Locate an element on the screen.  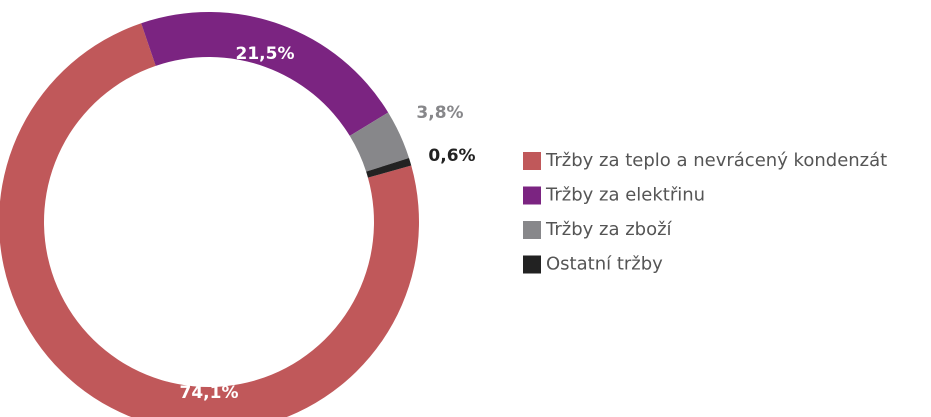
value-label: 3,8% is located at coordinates (439, 113).